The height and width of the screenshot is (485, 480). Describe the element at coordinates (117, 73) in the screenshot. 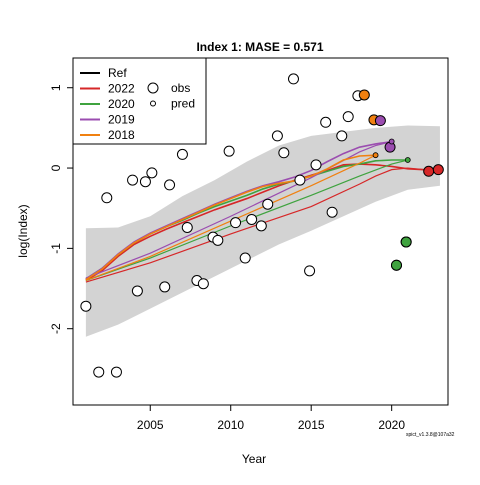

I see `legend-label-Ref: Ref` at that location.